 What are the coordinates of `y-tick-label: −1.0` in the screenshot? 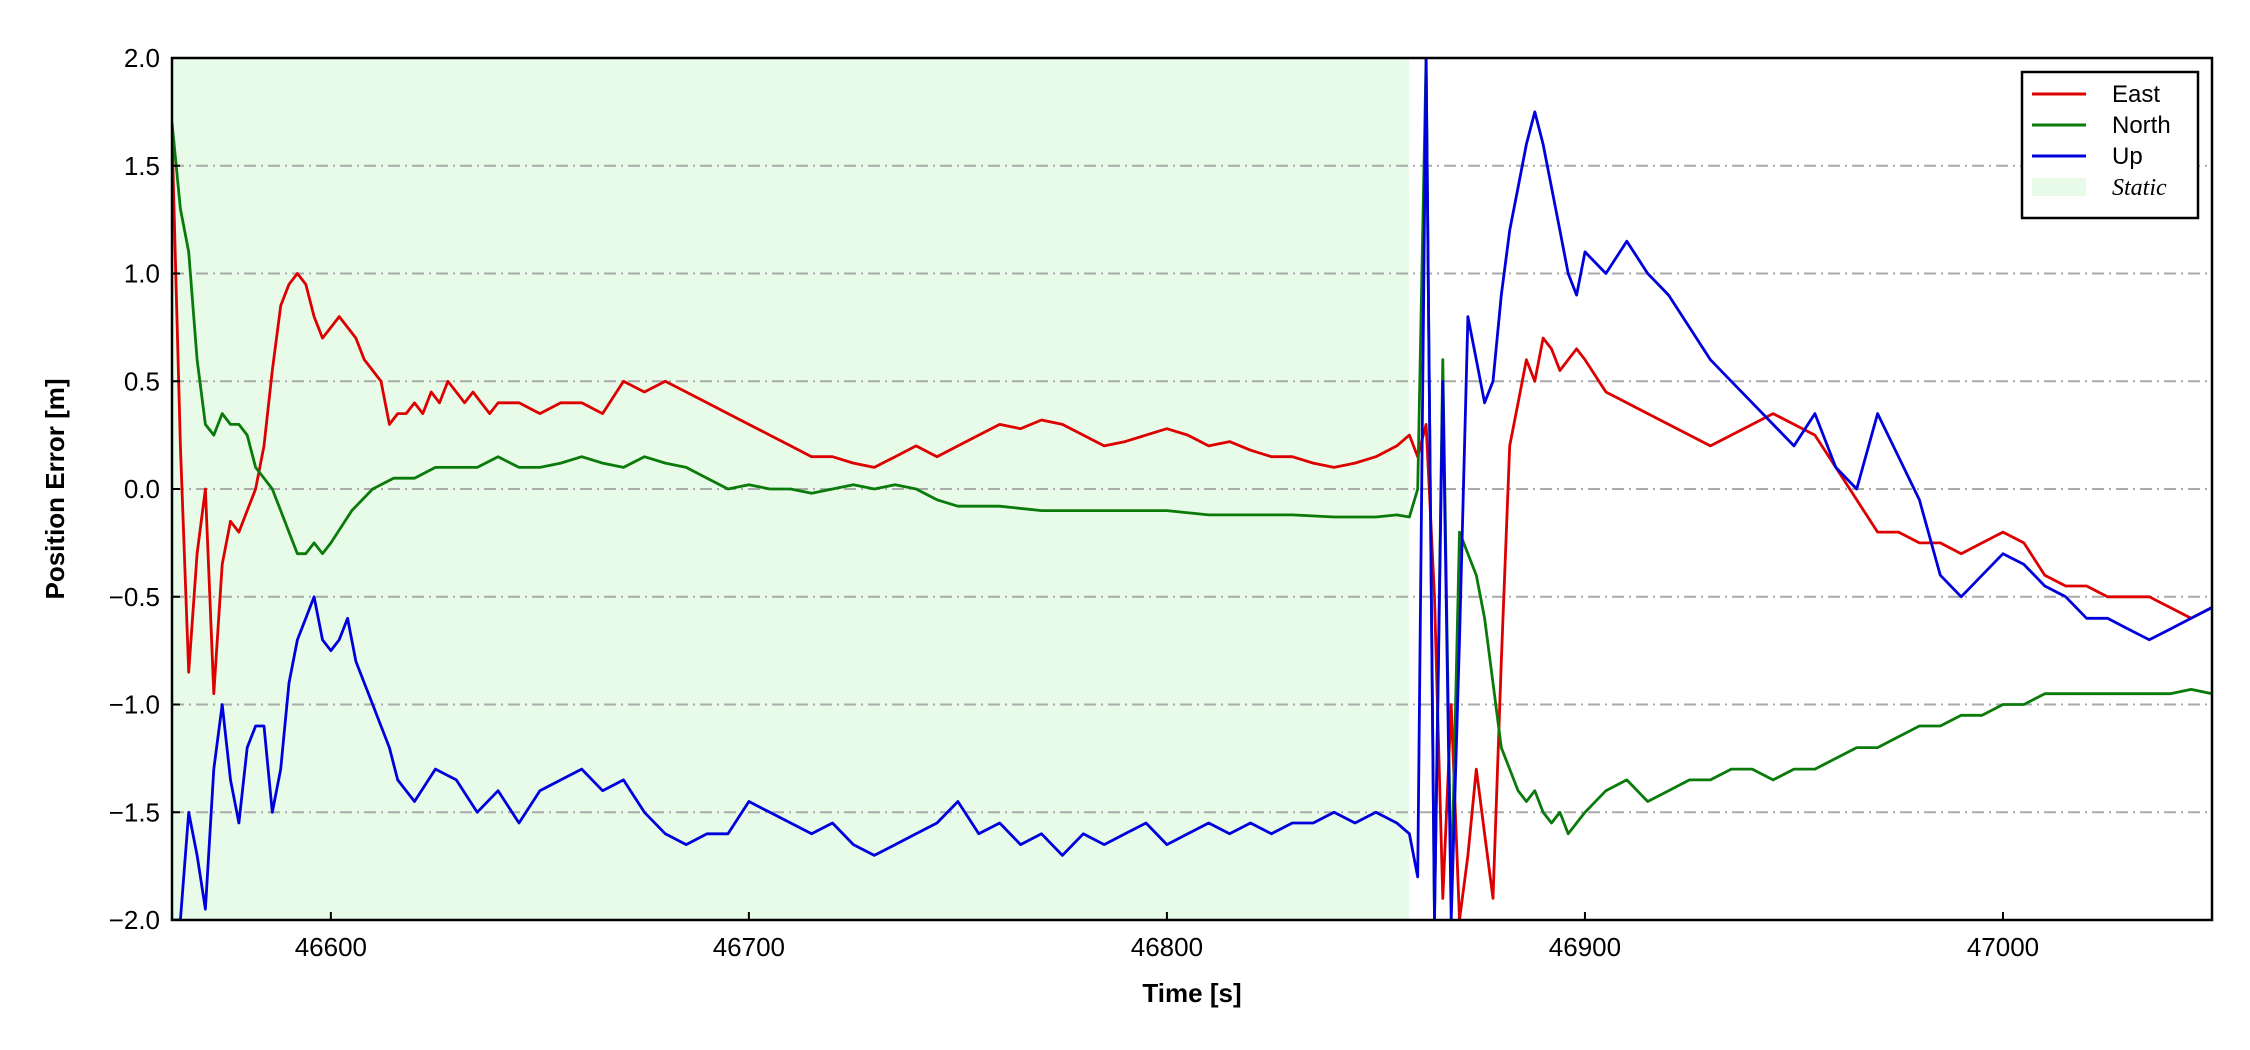 It's located at (134, 705).